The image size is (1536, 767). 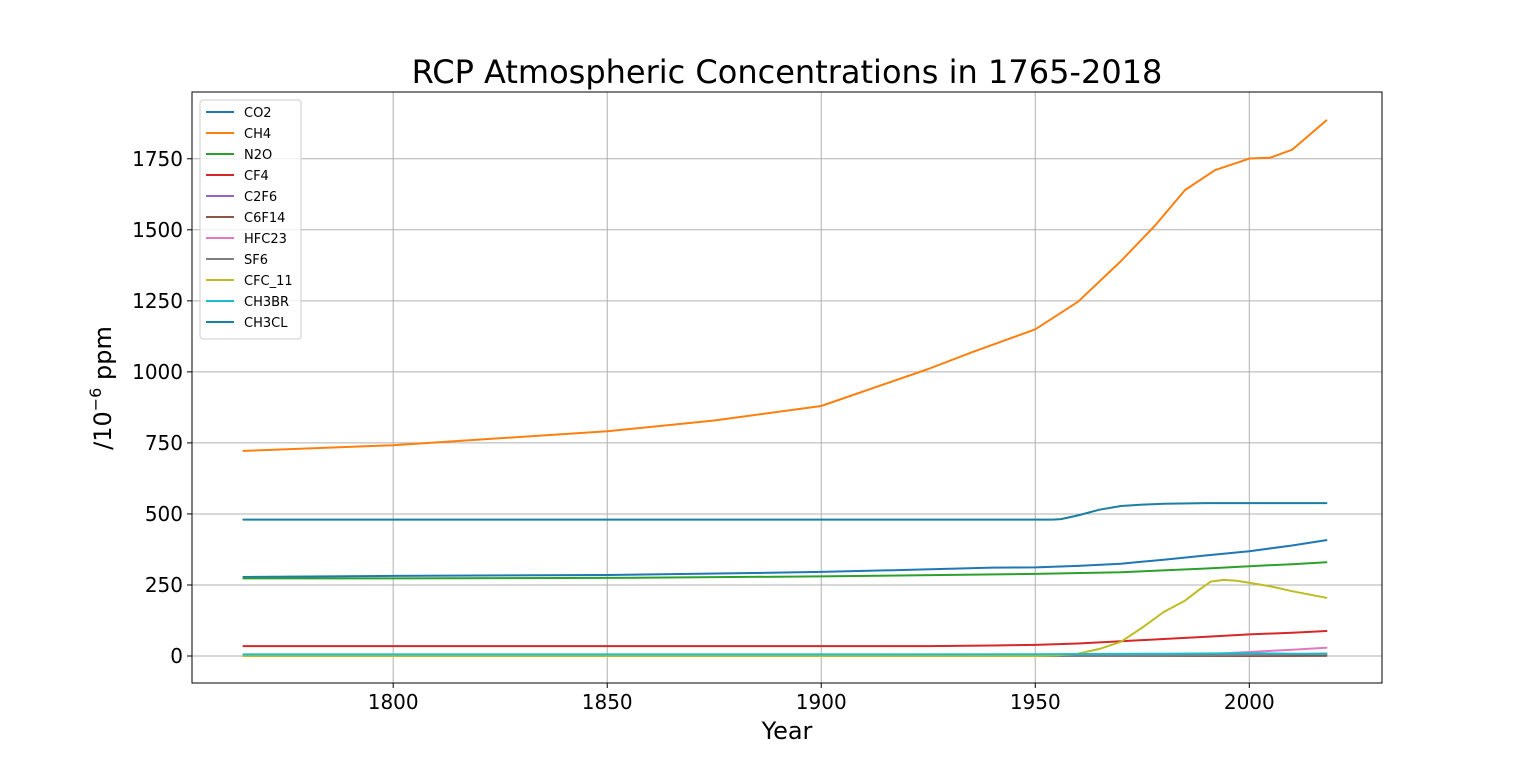 What do you see at coordinates (785, 511) in the screenshot?
I see `series-line-ch3cl` at bounding box center [785, 511].